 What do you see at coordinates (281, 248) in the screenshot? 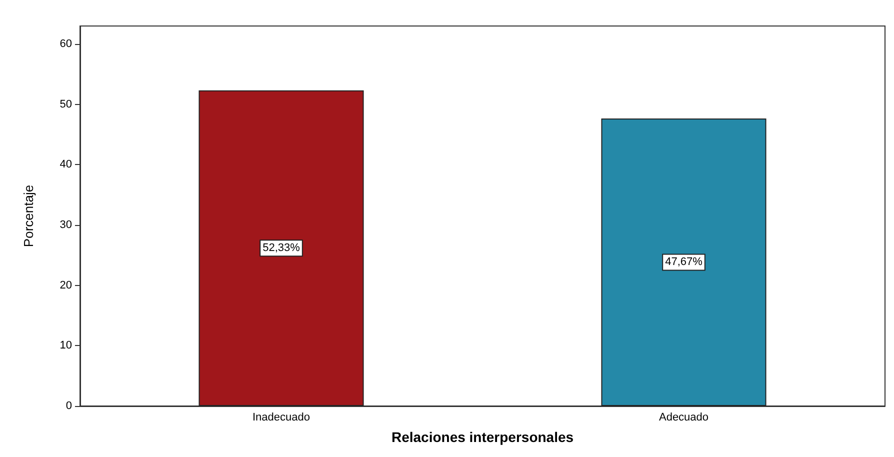
I see `data-label: 52,33%` at bounding box center [281, 248].